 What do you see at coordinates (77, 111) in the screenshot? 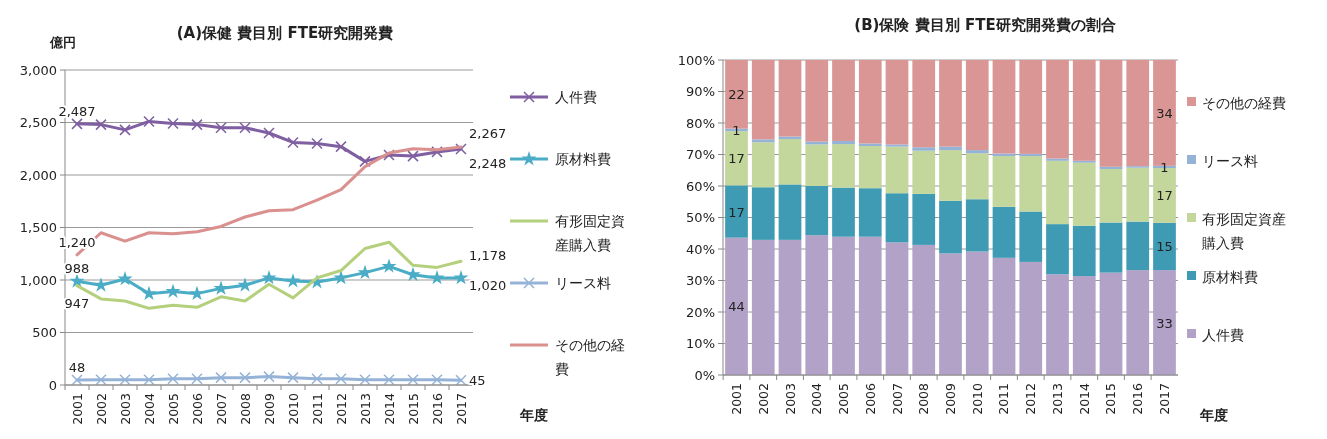
I see `data-label: 2,487` at bounding box center [77, 111].